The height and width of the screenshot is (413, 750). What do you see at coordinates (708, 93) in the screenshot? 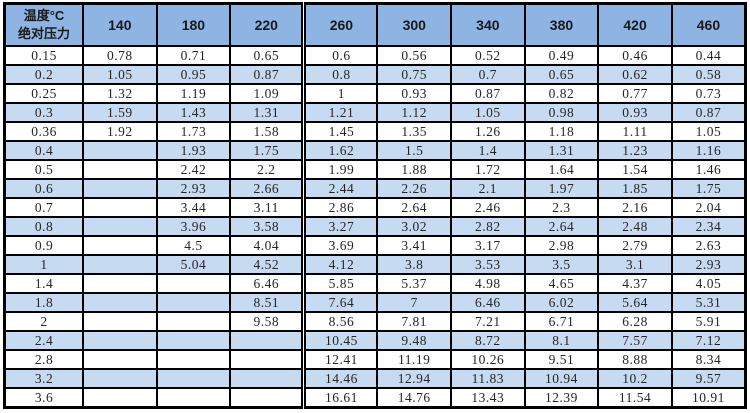
I see `data-cell: 0.73` at bounding box center [708, 93].